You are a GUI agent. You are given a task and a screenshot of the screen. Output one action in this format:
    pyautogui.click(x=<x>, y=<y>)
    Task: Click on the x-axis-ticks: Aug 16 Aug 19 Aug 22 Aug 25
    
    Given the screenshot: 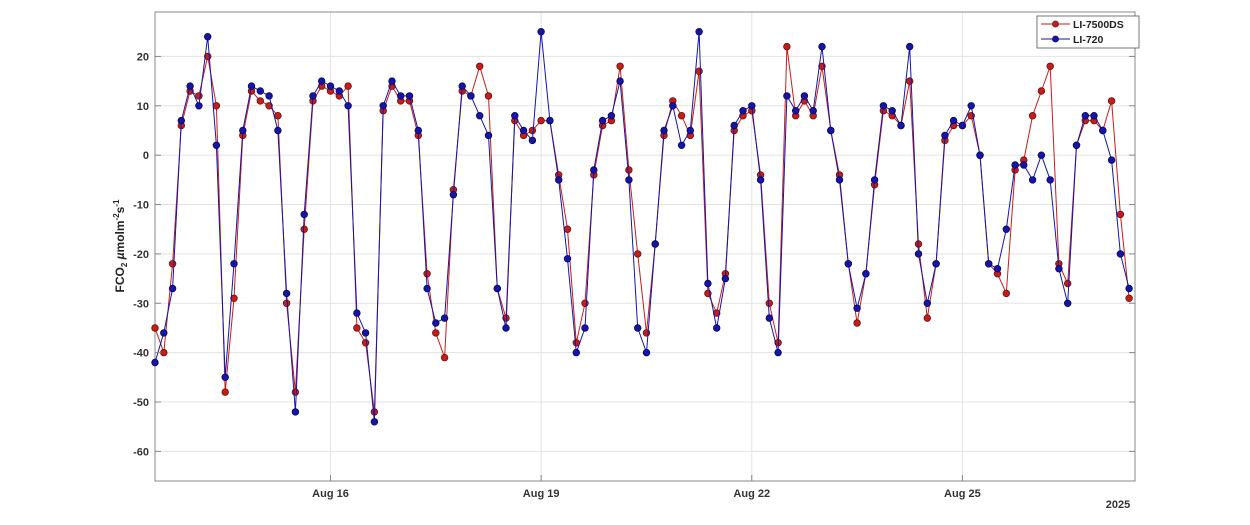 What is the action you would take?
    pyautogui.click(x=646, y=487)
    